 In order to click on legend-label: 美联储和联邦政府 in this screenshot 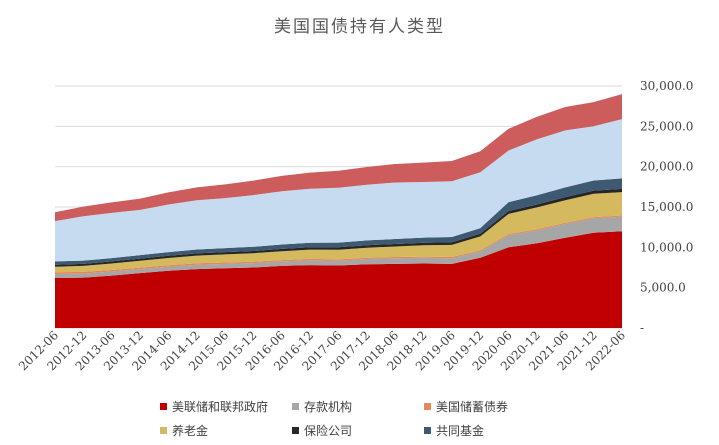, I will do `click(220, 407)`.